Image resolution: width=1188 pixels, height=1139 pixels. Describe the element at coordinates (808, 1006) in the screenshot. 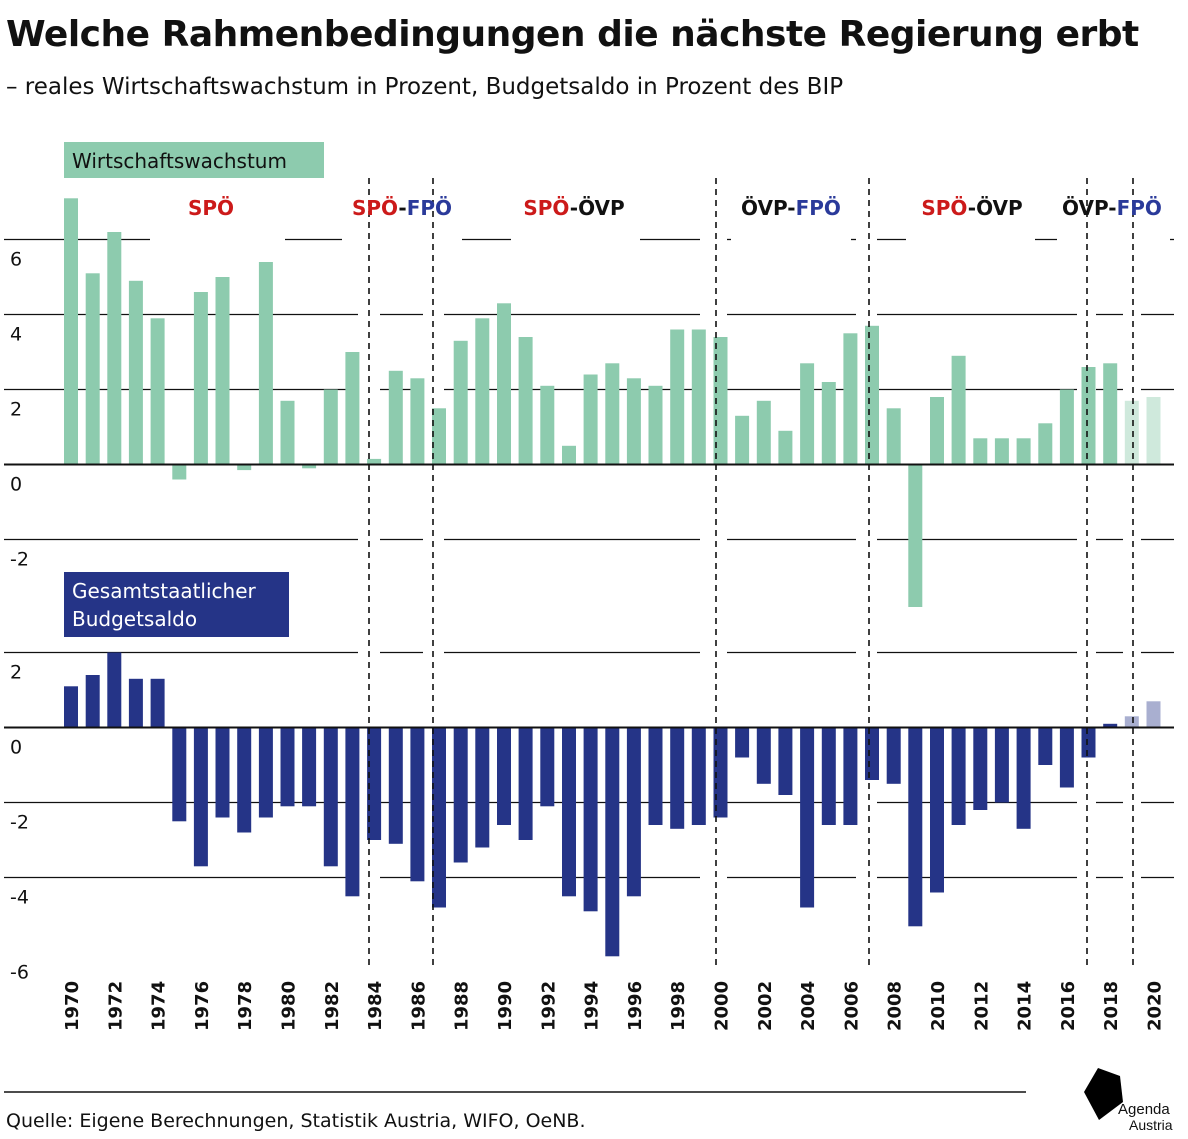

I see `x-tick-label: 2004` at that location.